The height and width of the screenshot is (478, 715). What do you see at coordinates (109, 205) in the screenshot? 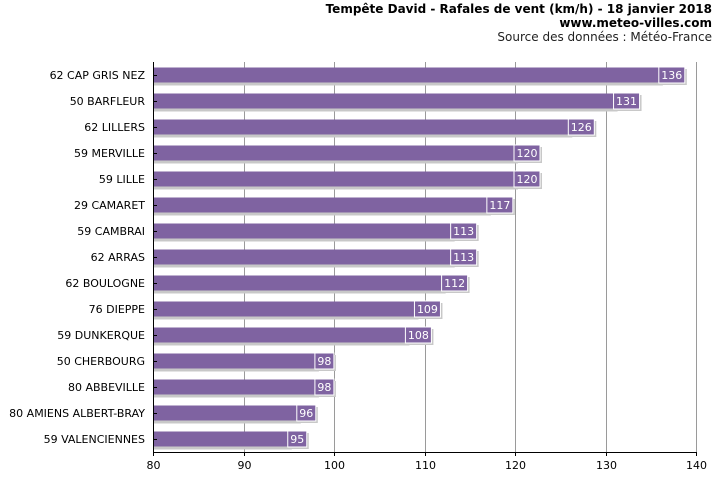
I see `category-label: 29 CAMARET` at bounding box center [109, 205].